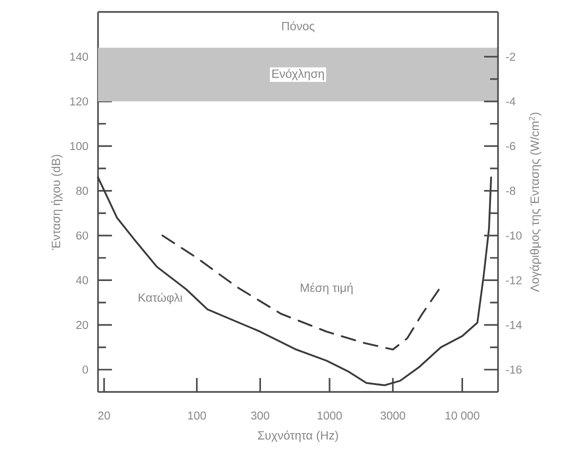  I want to click on y2-tick-label: -12, so click(514, 280).